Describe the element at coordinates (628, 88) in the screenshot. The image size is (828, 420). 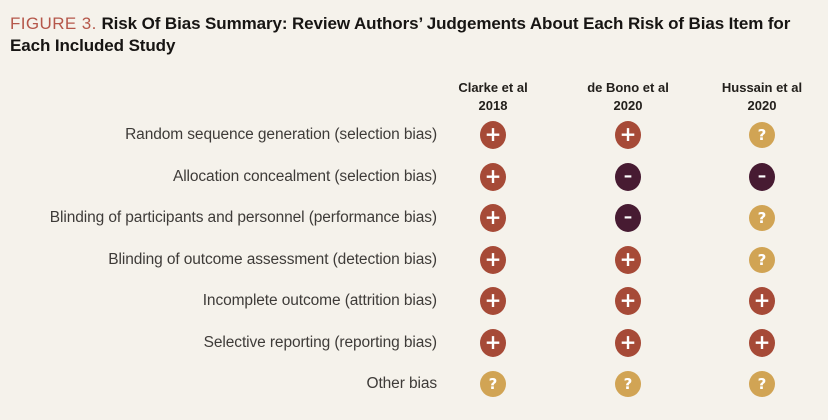
I see `study-name: de Bono et al` at that location.